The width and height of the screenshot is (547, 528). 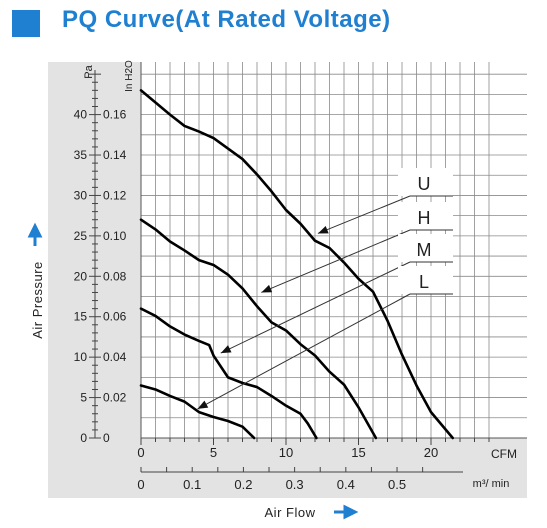 What do you see at coordinates (197, 412) in the screenshot?
I see `curve-l` at bounding box center [197, 412].